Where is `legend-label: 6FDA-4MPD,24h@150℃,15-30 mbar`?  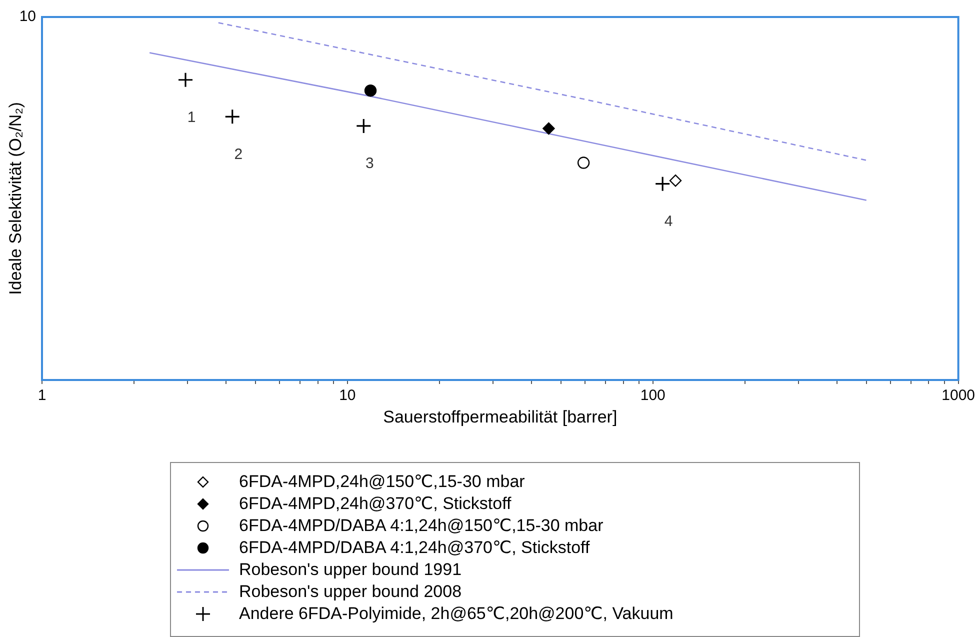
legend-label: 6FDA-4MPD,24h@150℃,15-30 mbar is located at coordinates (382, 482).